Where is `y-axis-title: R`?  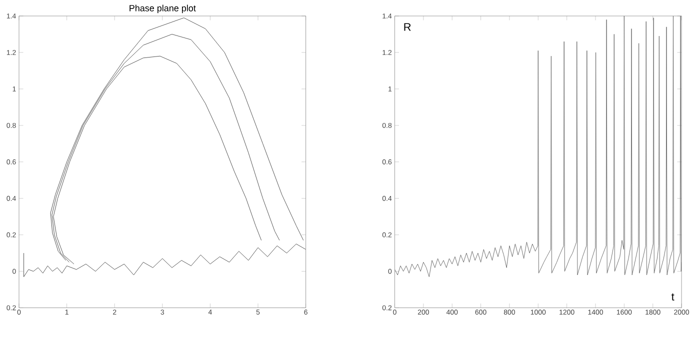 y-axis-title: R is located at coordinates (407, 27).